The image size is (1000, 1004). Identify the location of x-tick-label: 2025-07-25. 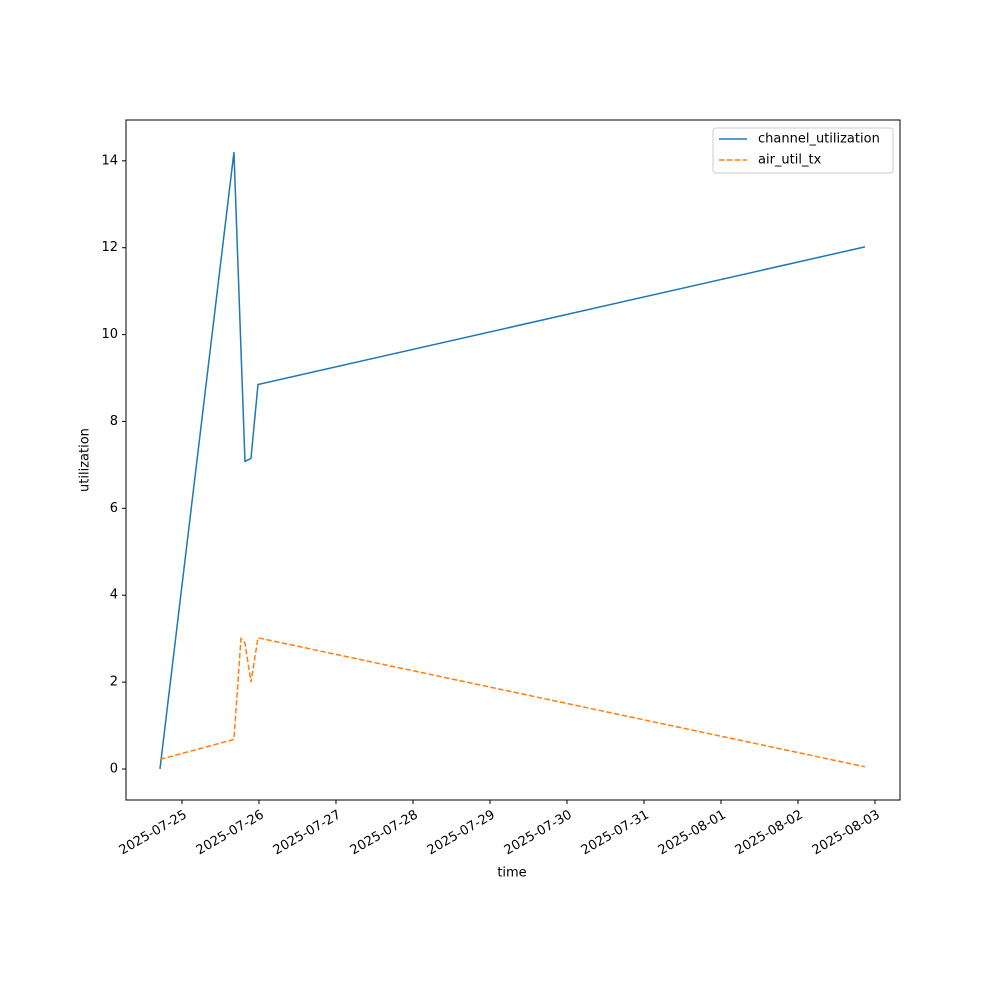
(153, 833).